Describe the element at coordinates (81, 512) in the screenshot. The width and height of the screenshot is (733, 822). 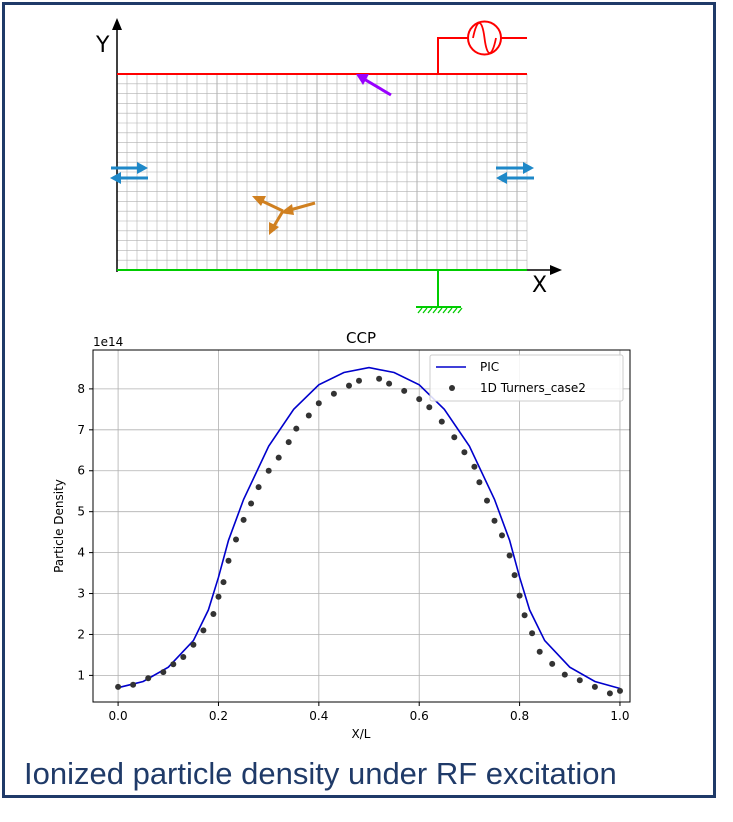
I see `y-tick-label: 5` at that location.